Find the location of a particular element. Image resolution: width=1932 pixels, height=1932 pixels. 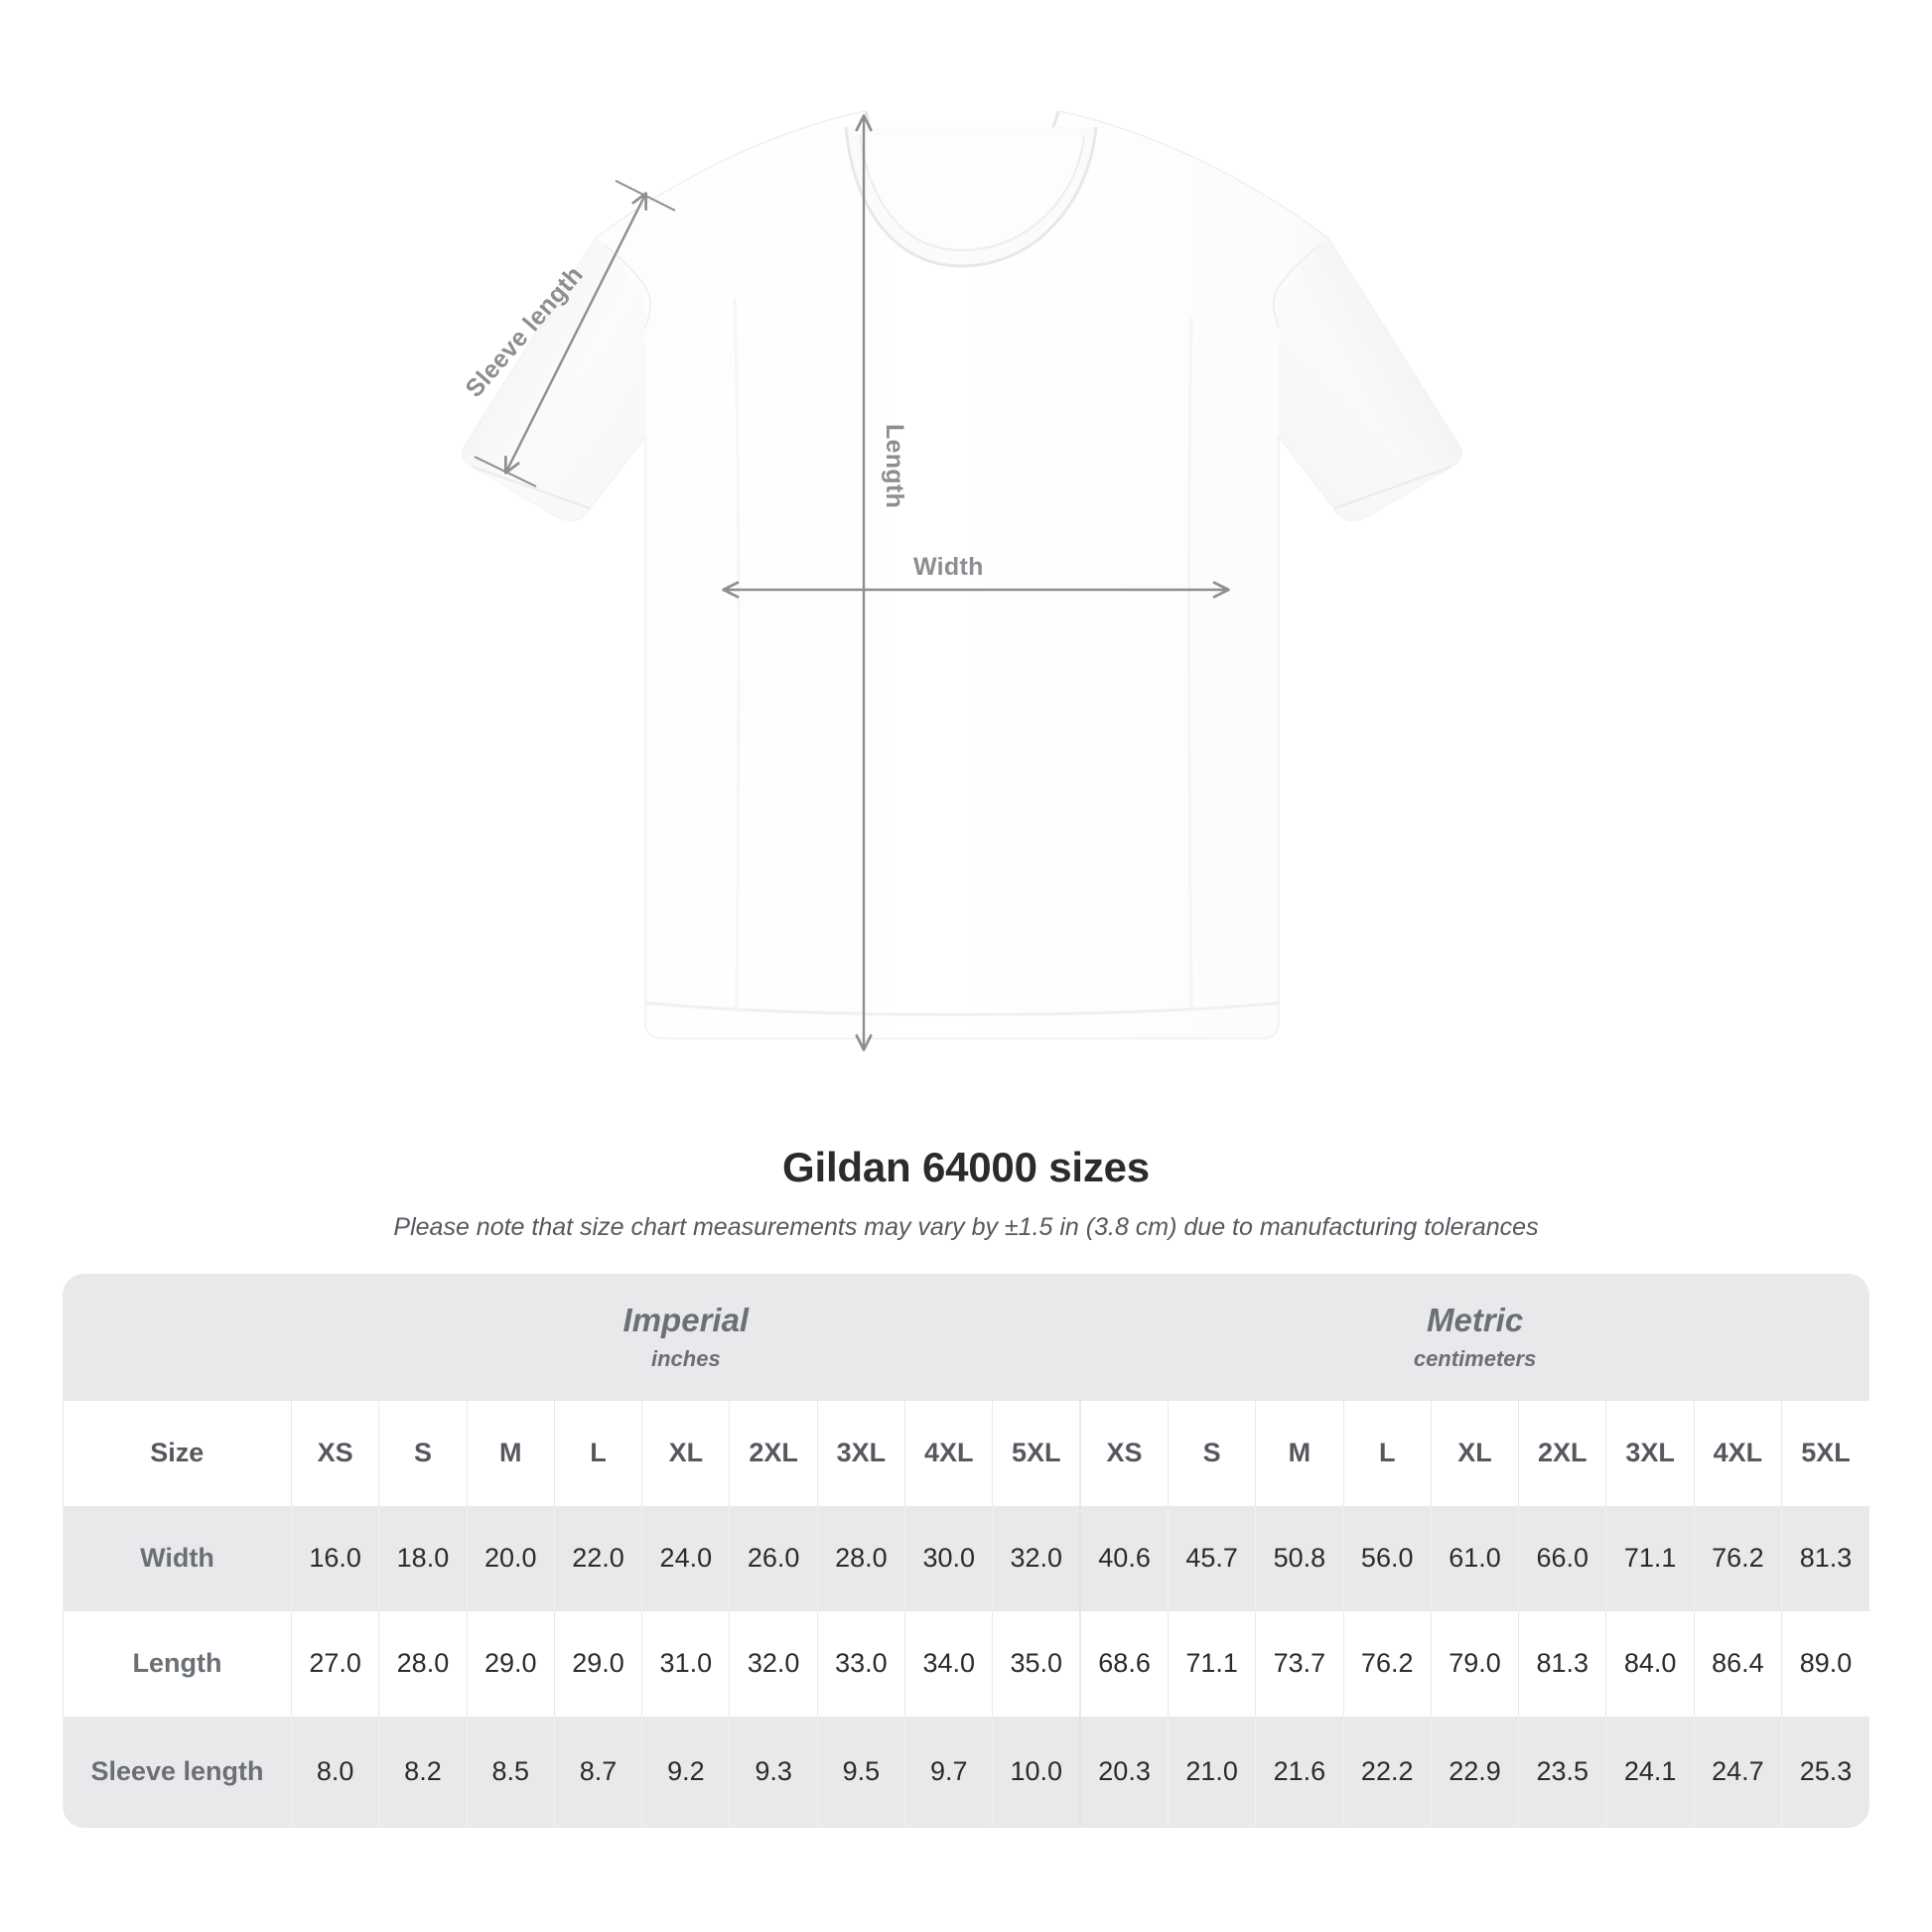

unit-group-header-row: Imperial inches Metric centimeters is located at coordinates (966, 1337).